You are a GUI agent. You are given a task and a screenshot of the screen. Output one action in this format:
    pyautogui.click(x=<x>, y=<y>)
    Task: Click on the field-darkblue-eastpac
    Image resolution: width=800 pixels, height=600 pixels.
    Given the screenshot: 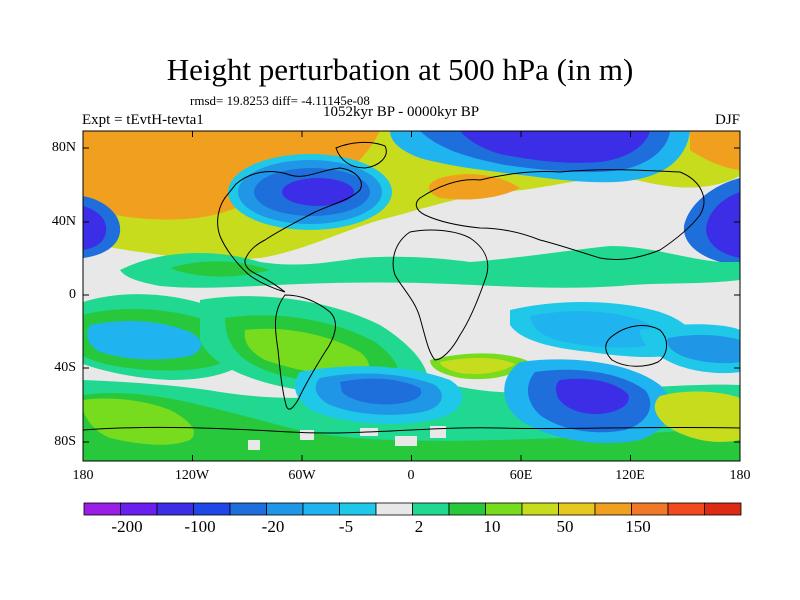 What is the action you would take?
    pyautogui.click(x=723, y=225)
    